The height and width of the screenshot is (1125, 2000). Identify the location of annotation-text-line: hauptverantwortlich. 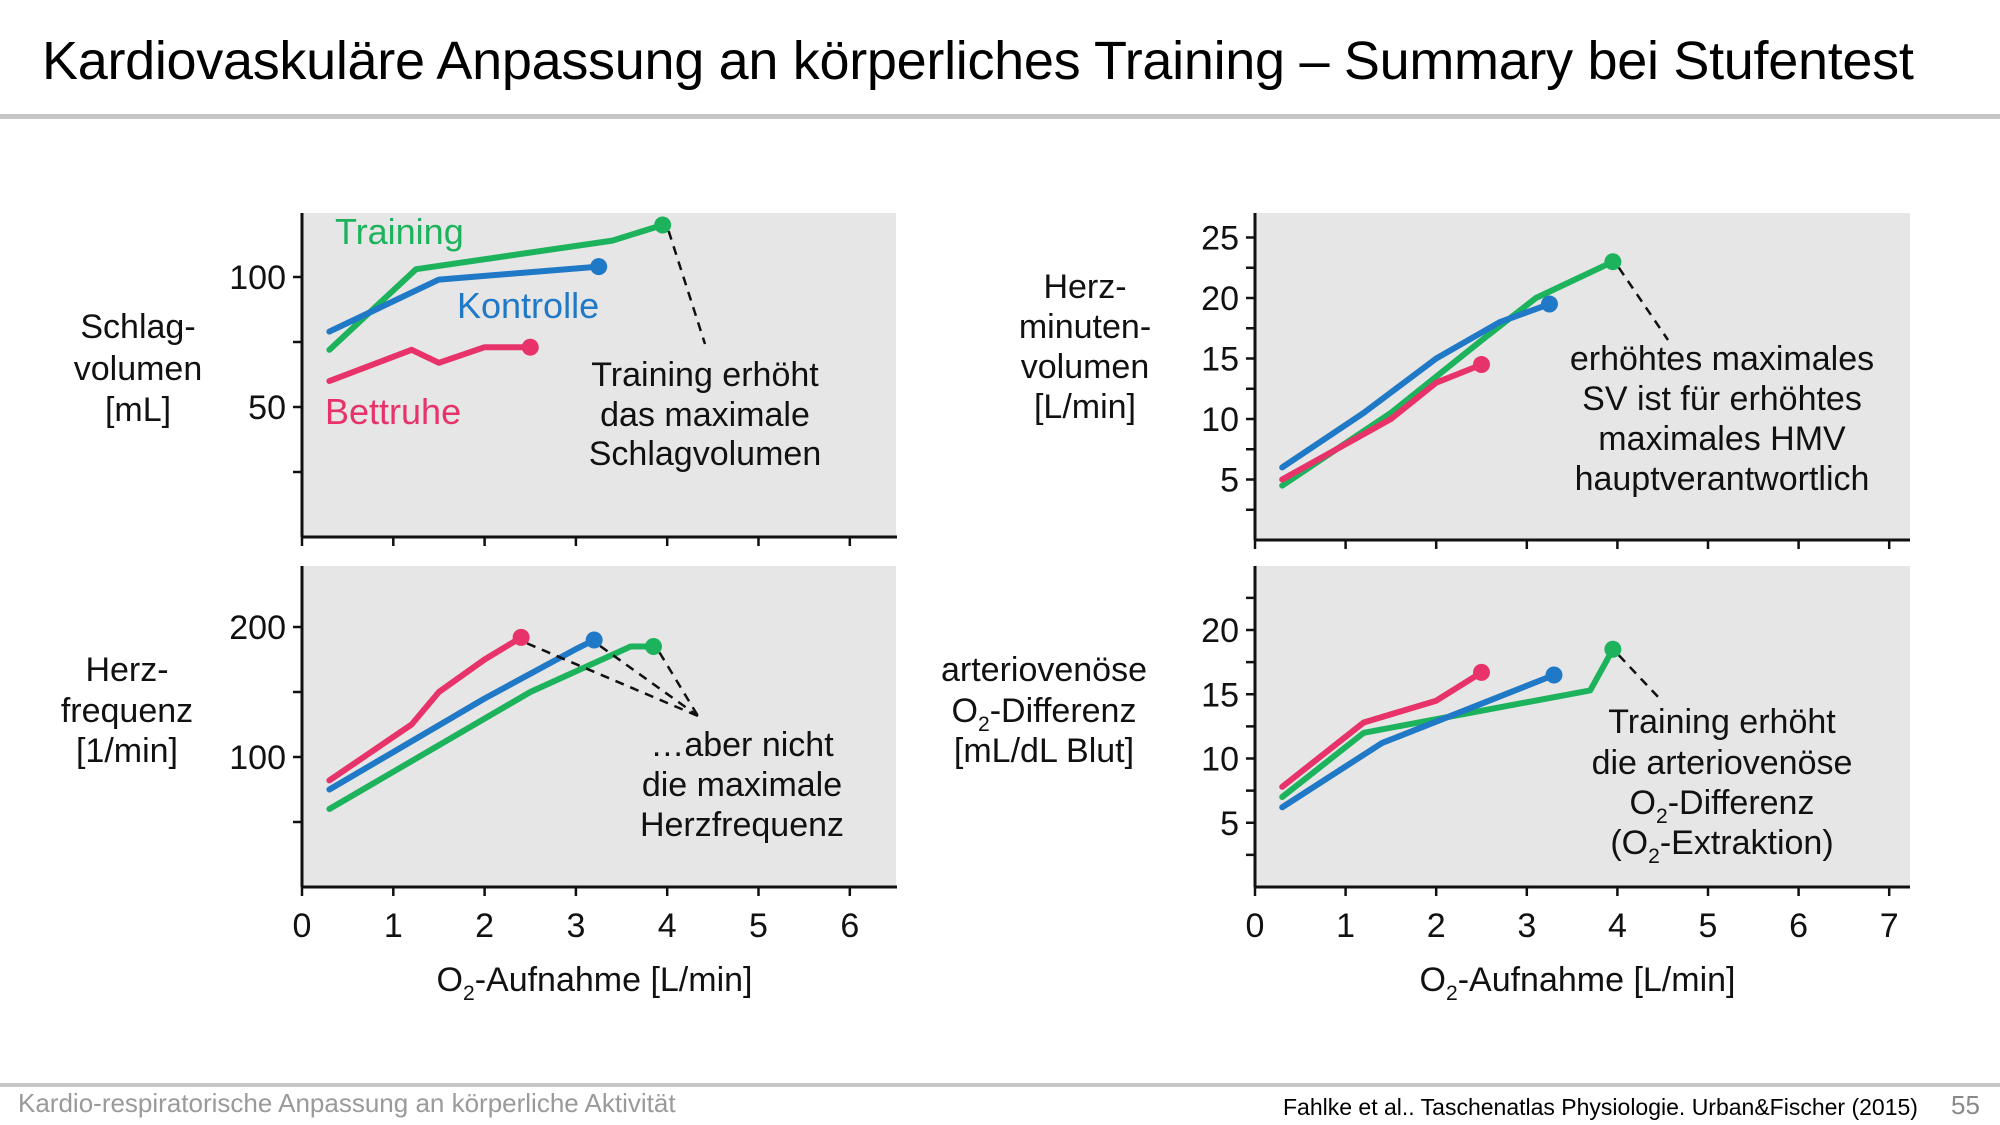
(1722, 479).